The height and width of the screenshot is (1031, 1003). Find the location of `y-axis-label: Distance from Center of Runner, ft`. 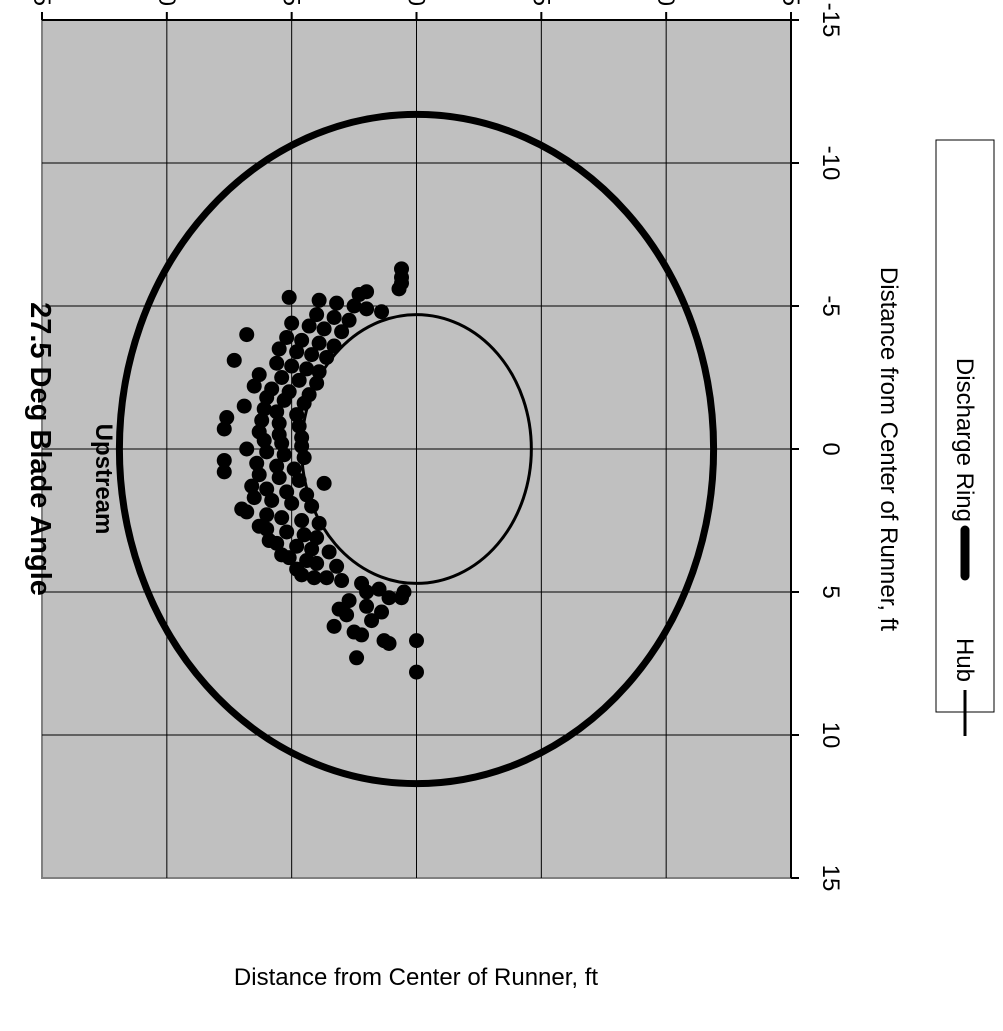

y-axis-label: Distance from Center of Runner, ft is located at coordinates (416, 977).